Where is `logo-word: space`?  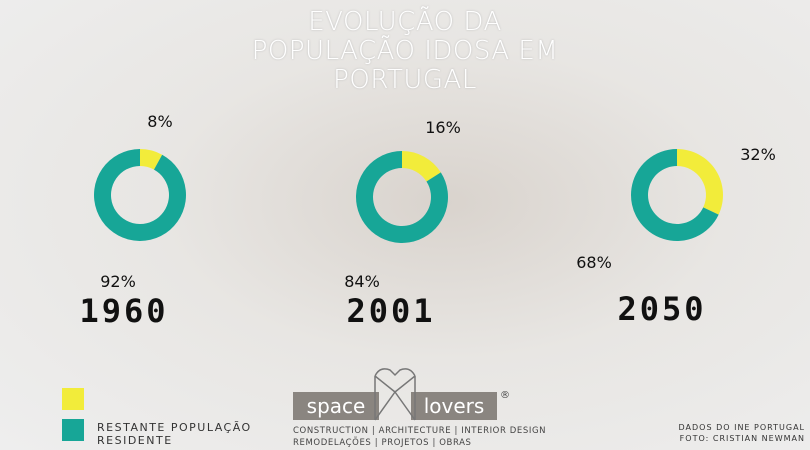 logo-word: space is located at coordinates (336, 406).